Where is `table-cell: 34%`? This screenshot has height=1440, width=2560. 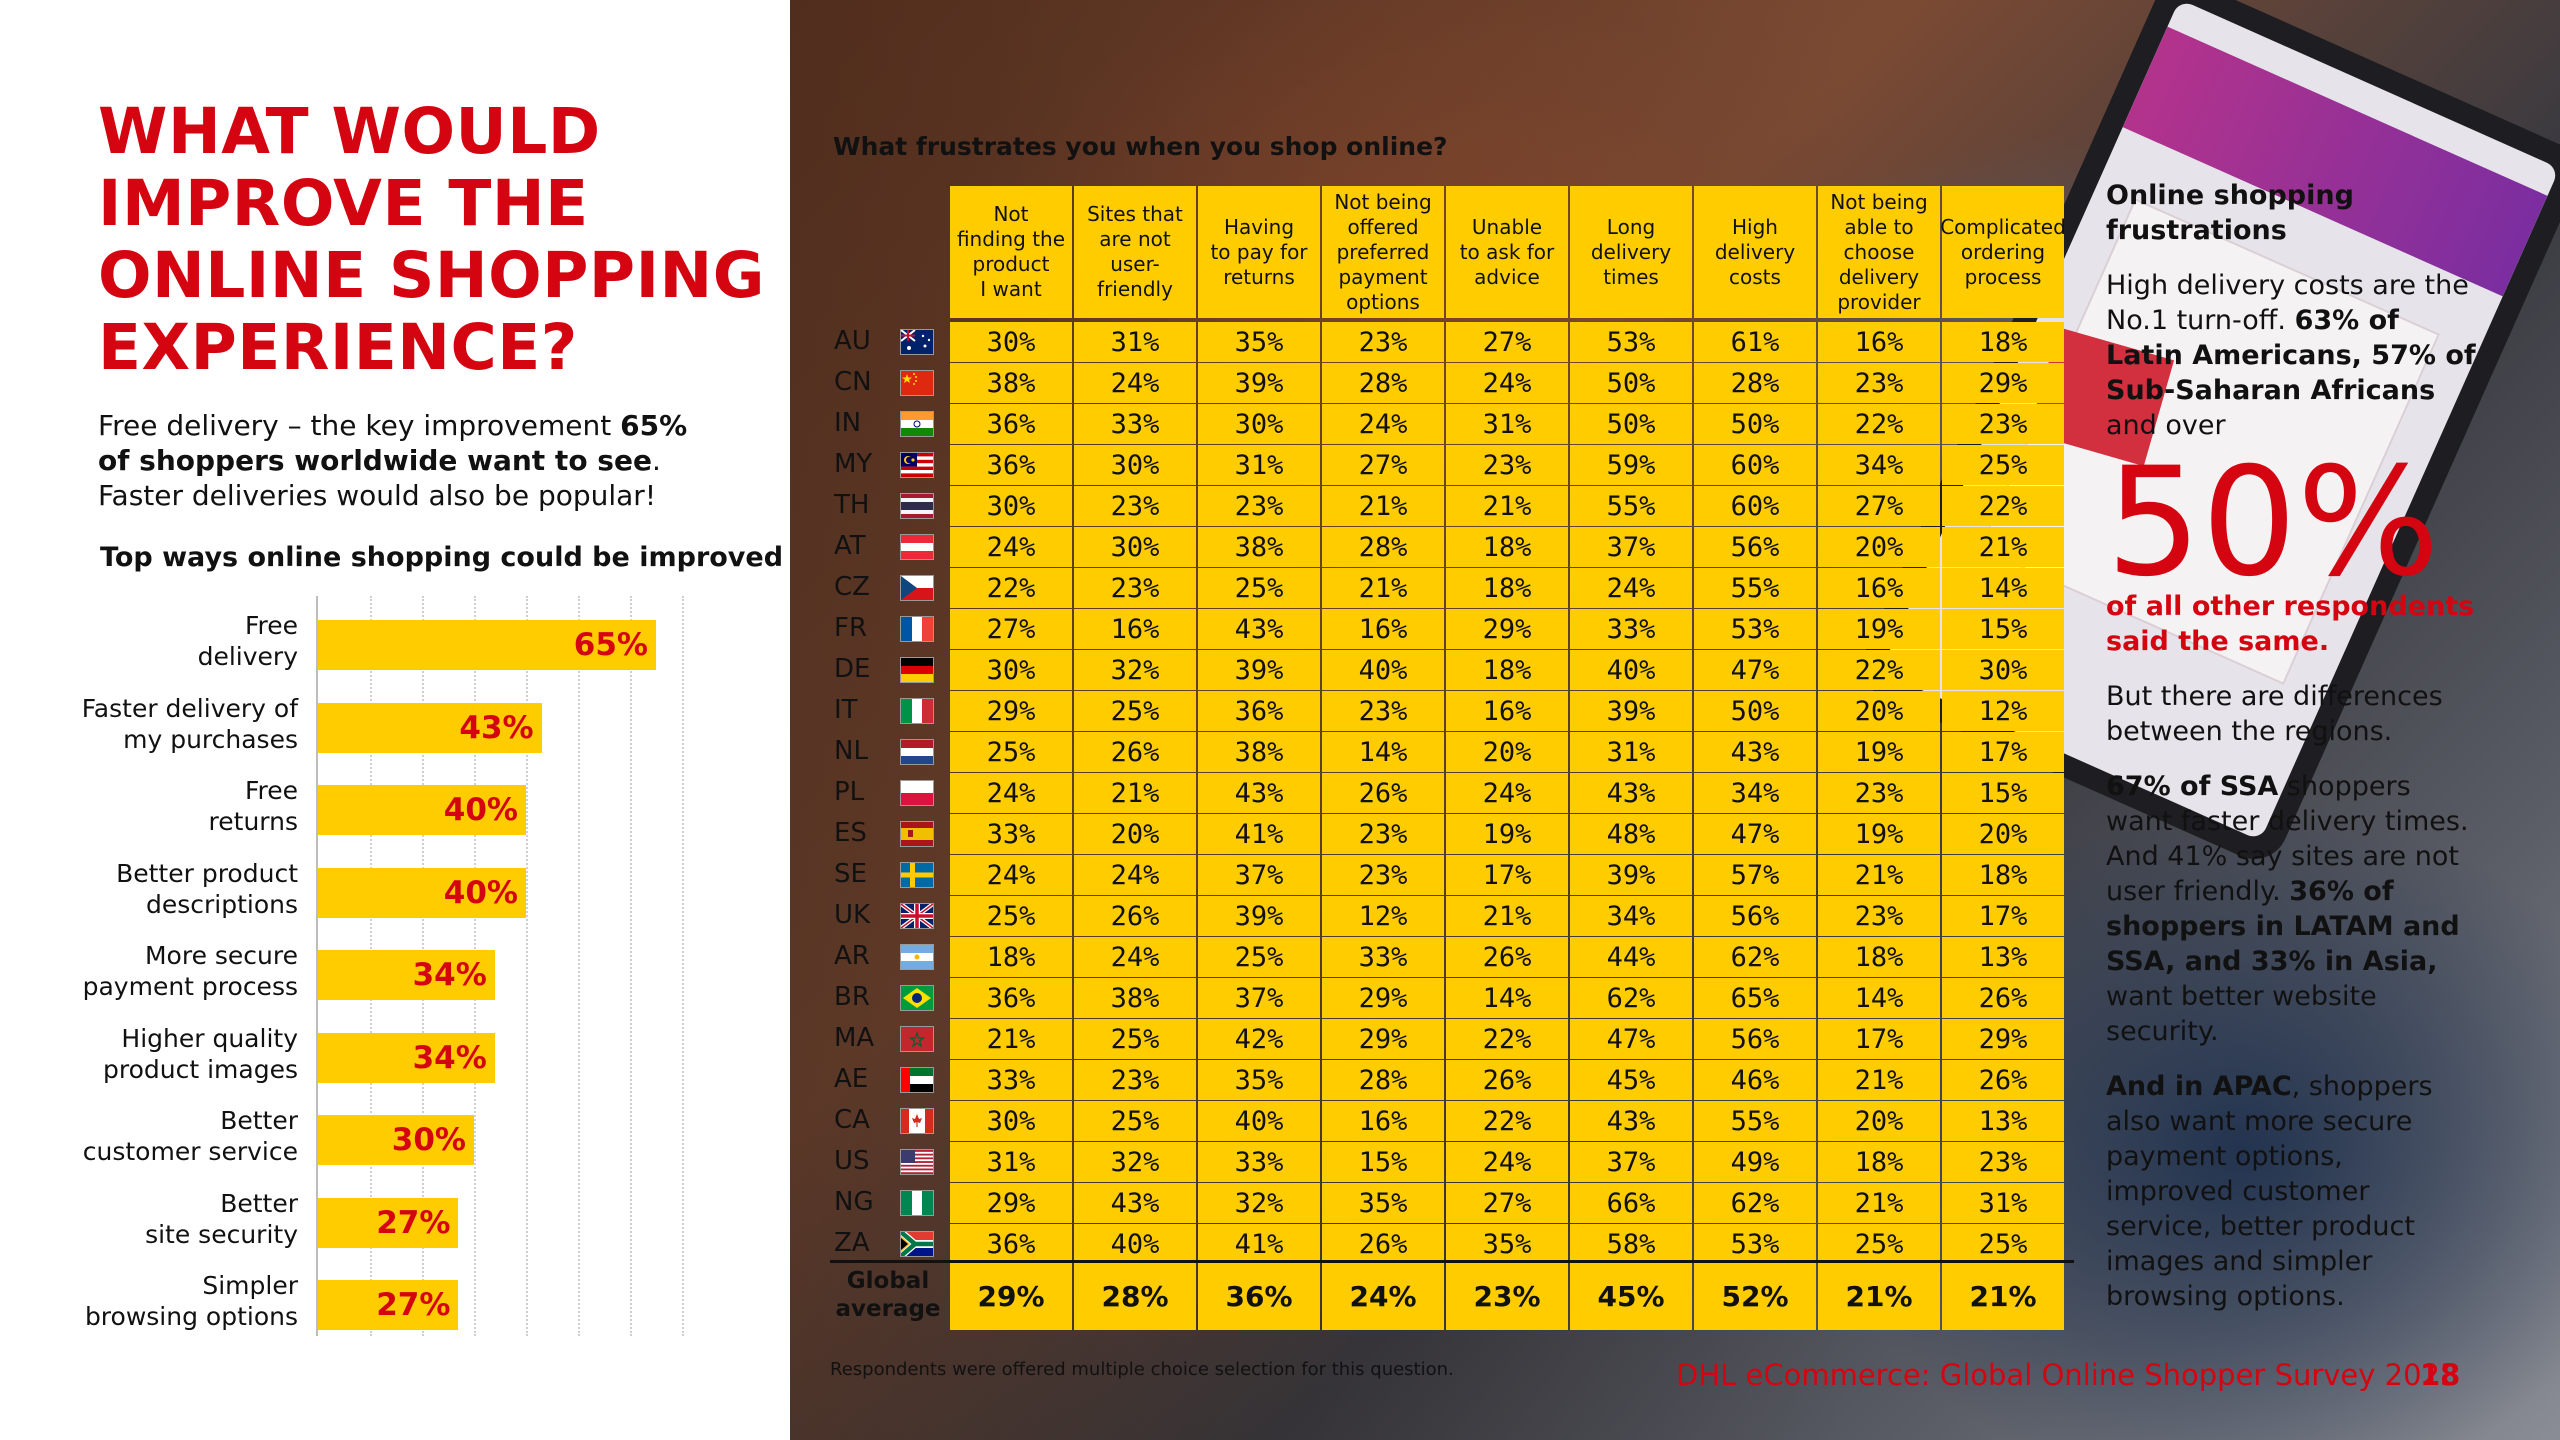
table-cell: 34% is located at coordinates (1755, 793).